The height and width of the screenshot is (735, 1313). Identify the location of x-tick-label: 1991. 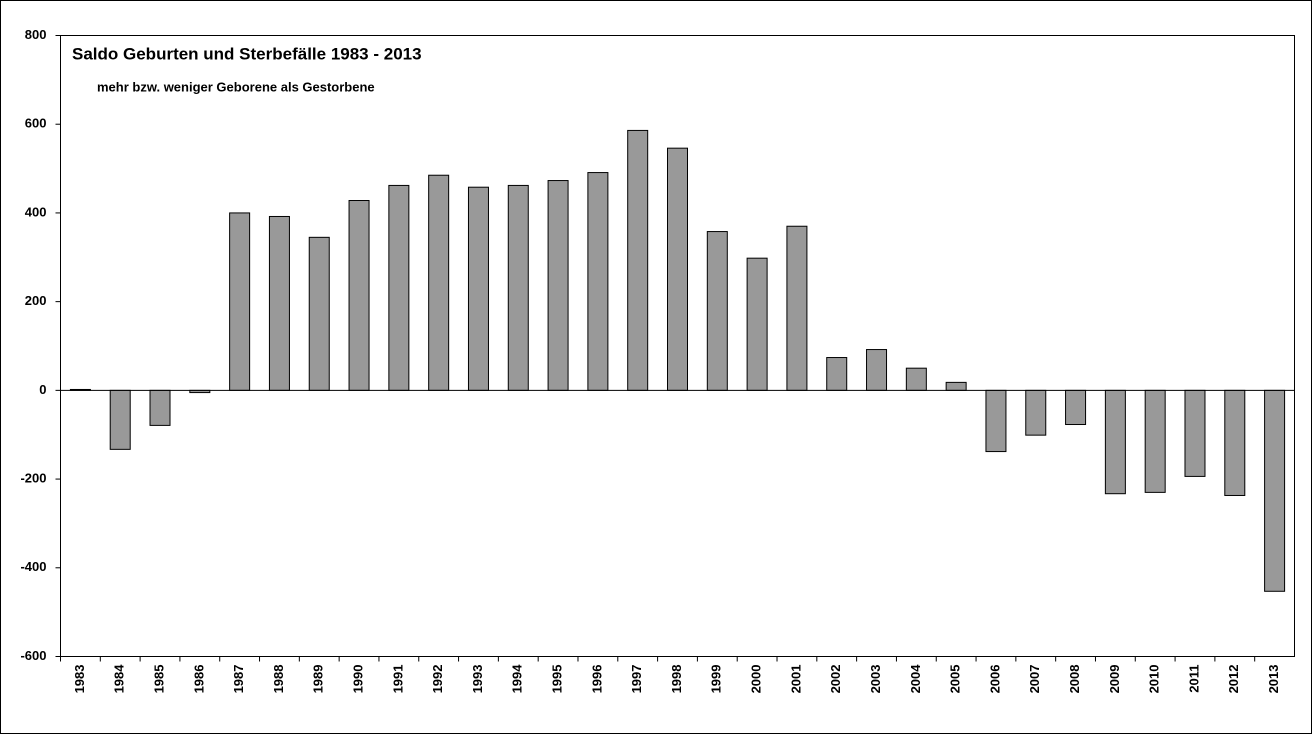
(397, 679).